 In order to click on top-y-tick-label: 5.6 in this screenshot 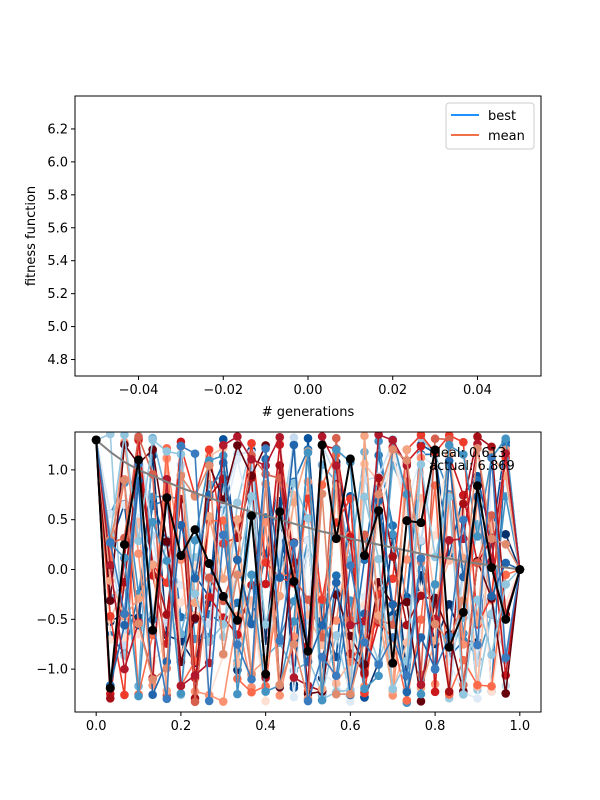, I will do `click(57, 228)`.